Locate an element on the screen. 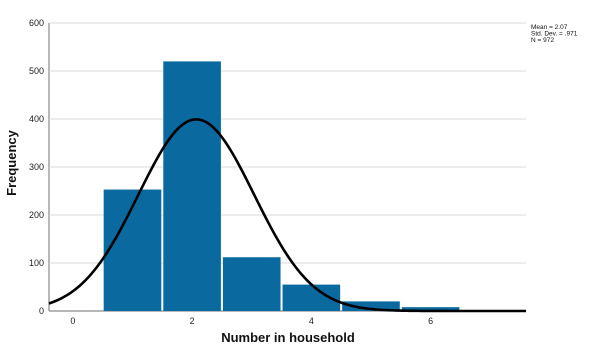 The height and width of the screenshot is (346, 589). stats-box: Mean = 2.07 Std. Dev. = .971 N = 972 is located at coordinates (554, 34).